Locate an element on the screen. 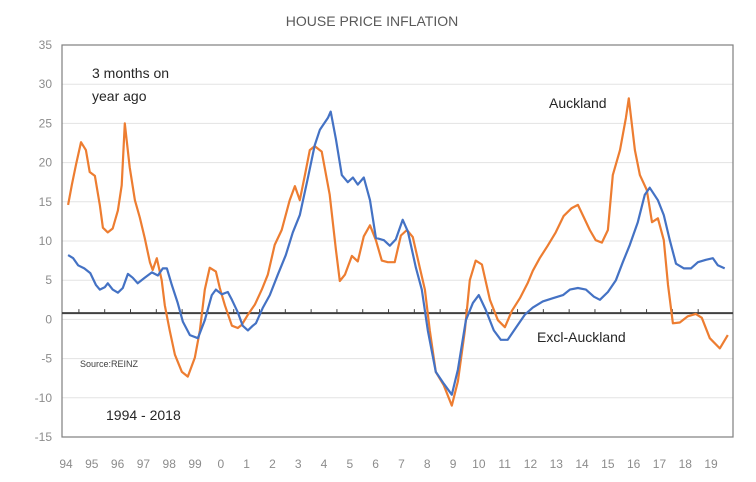  annotation-source: Source:REINZ is located at coordinates (109, 364).